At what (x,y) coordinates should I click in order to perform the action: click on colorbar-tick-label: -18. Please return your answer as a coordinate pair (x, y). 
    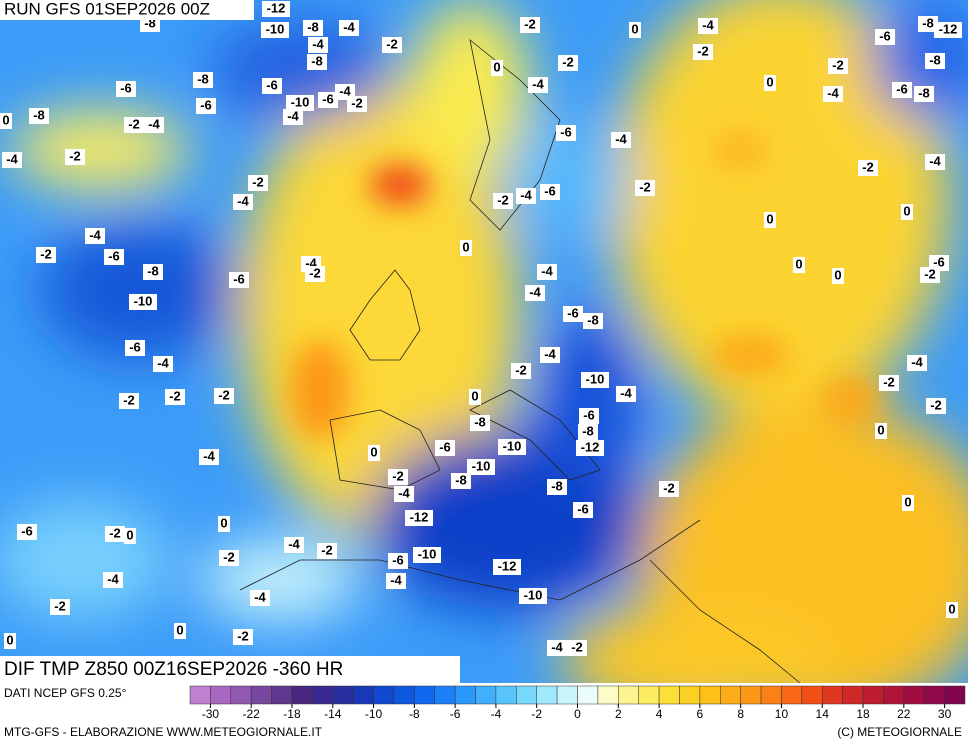
    Looking at the image, I should click on (292, 714).